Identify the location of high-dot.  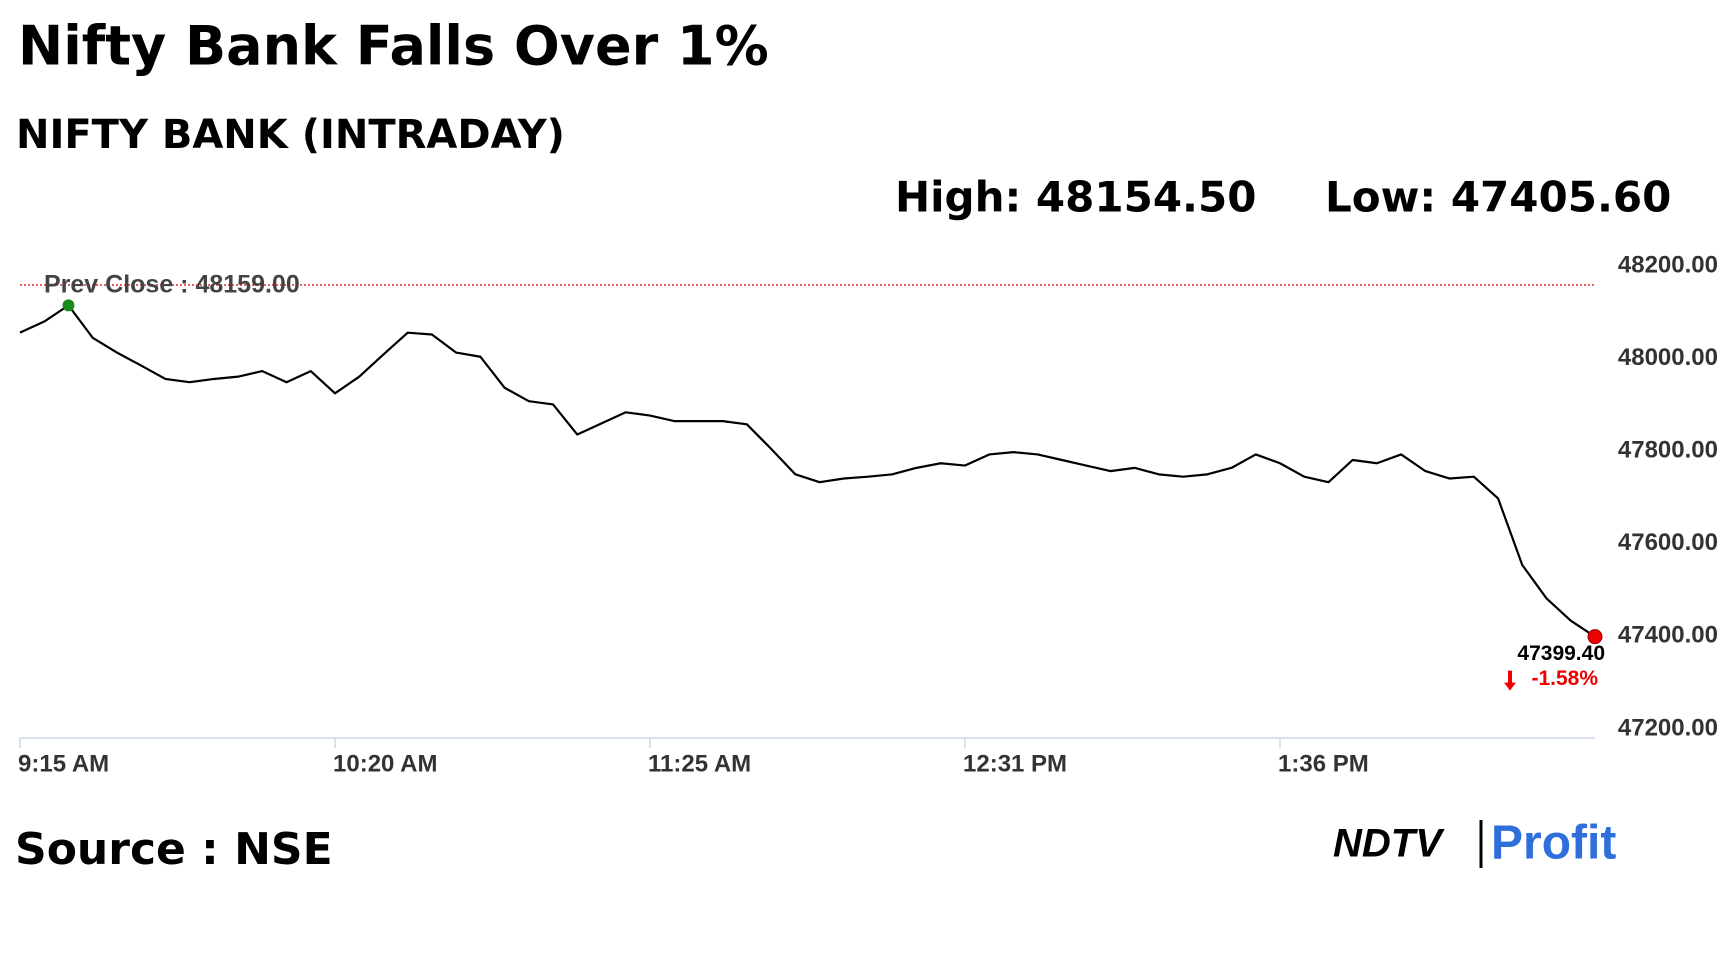
(68, 305).